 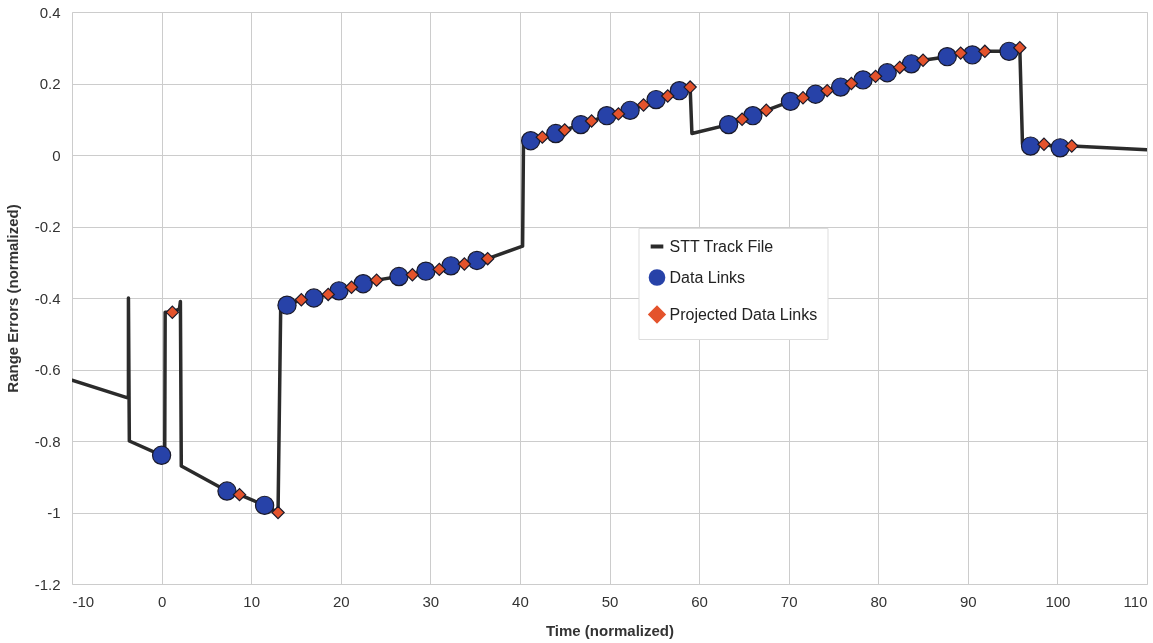 What do you see at coordinates (252, 601) in the screenshot?
I see `x-tick-label: 10` at bounding box center [252, 601].